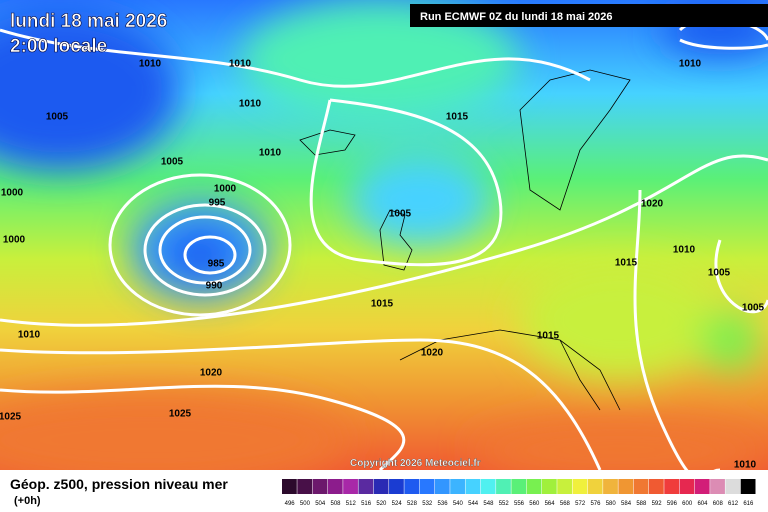 This screenshot has height=512, width=768. Describe the element at coordinates (427, 504) in the screenshot. I see `colorbar-label: 532` at that location.